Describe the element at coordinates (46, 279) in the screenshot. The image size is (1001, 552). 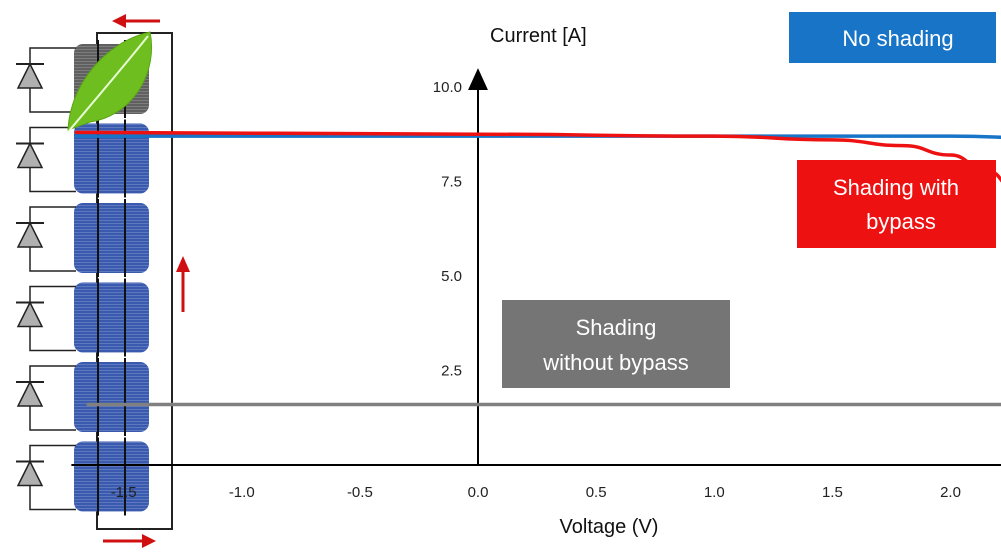
I see `bypass-diode-column` at that location.